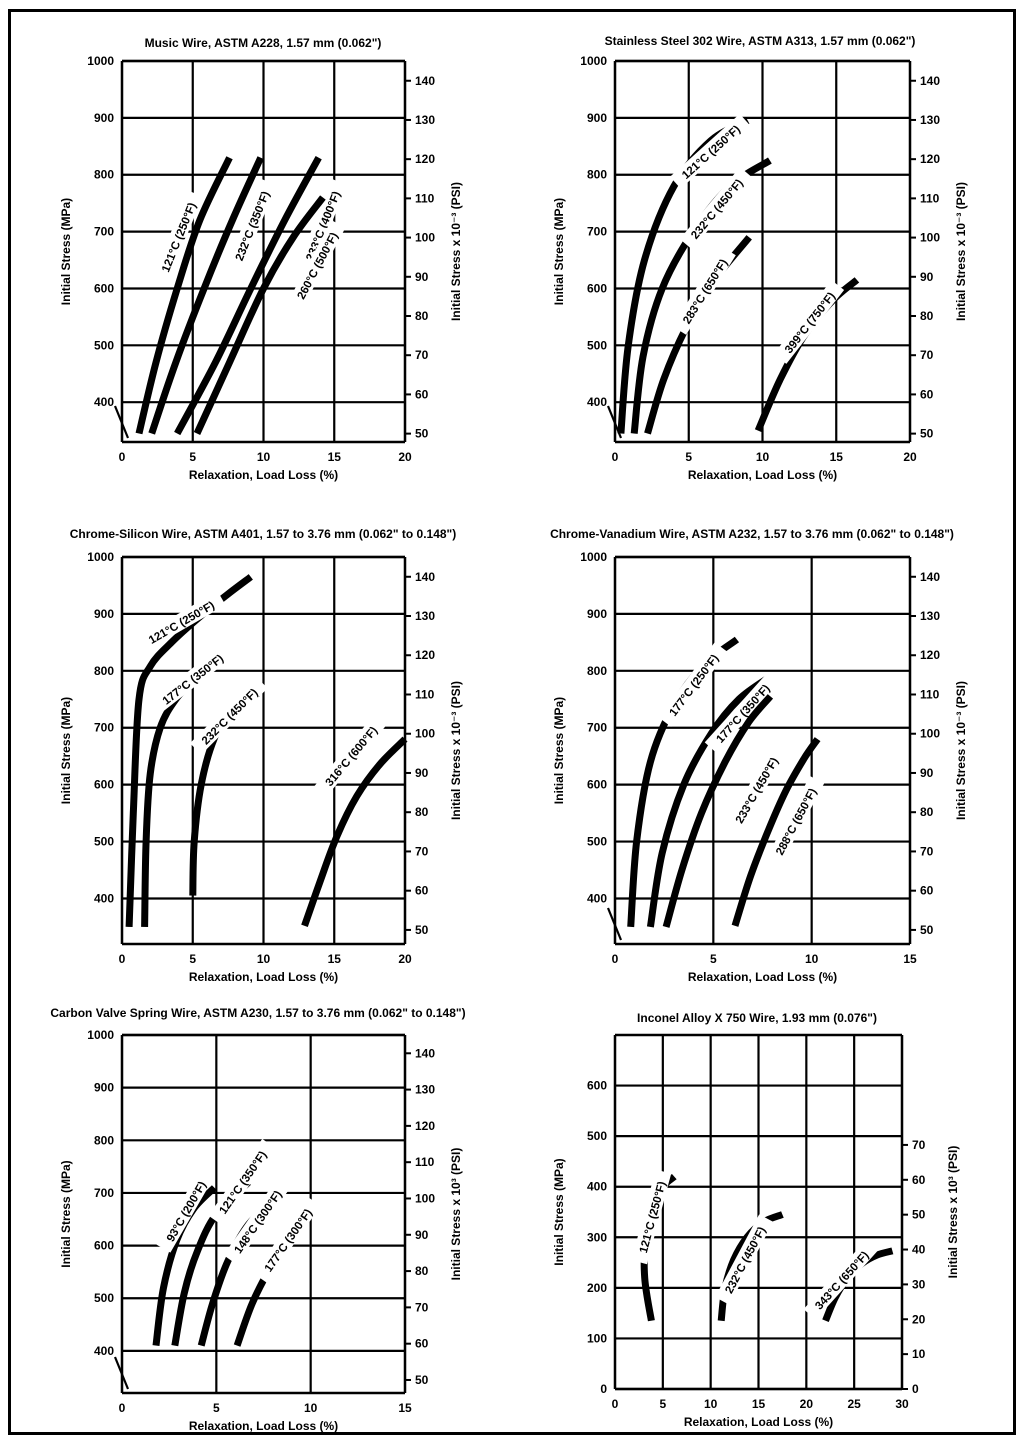 The height and width of the screenshot is (1444, 1024). What do you see at coordinates (181, 621) in the screenshot?
I see `series-label-121-c-250-f: 121°C (250°F)` at bounding box center [181, 621].